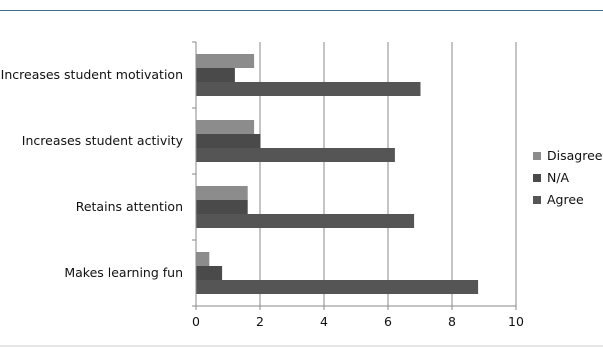 The image size is (603, 347). What do you see at coordinates (301, 10) in the screenshot?
I see `top-rule` at bounding box center [301, 10].